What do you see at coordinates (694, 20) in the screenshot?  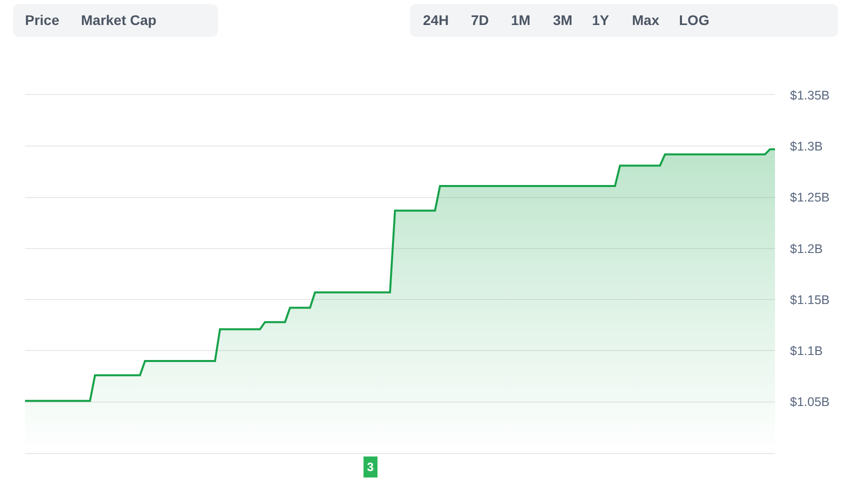 I see `text: LOG` at bounding box center [694, 20].